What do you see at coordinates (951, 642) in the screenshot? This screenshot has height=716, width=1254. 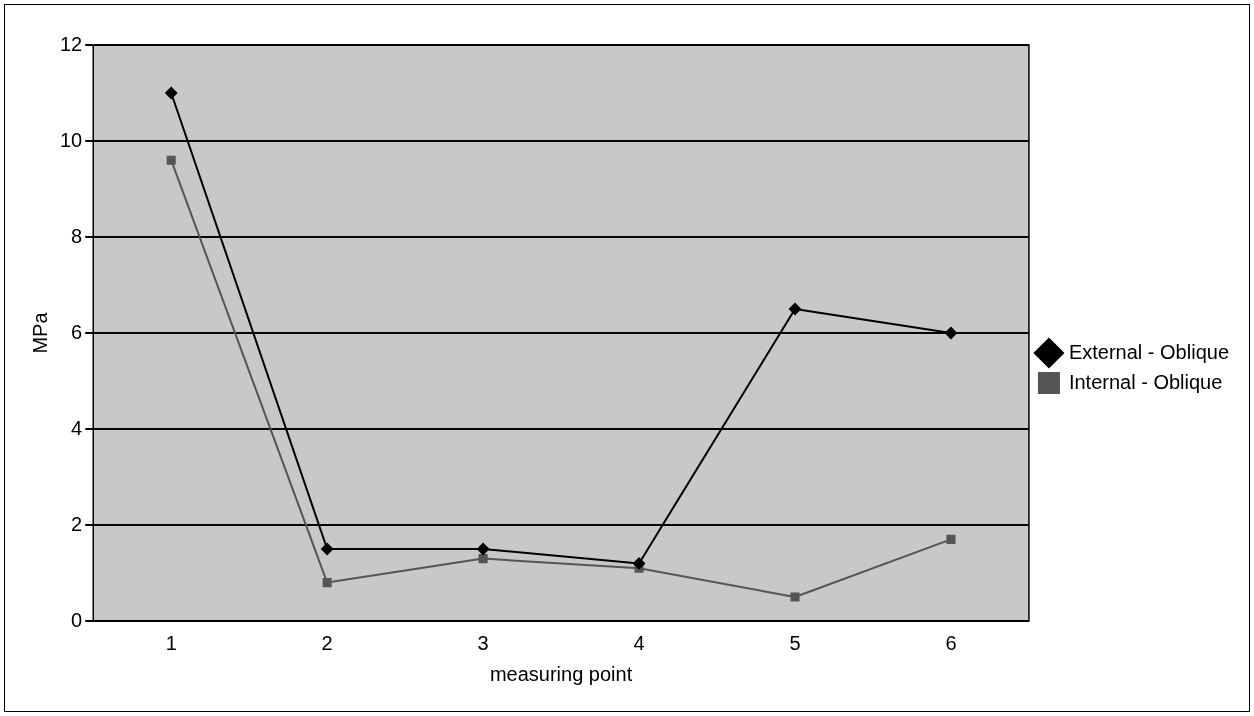 I see `x-tick-label: 6` at bounding box center [951, 642].